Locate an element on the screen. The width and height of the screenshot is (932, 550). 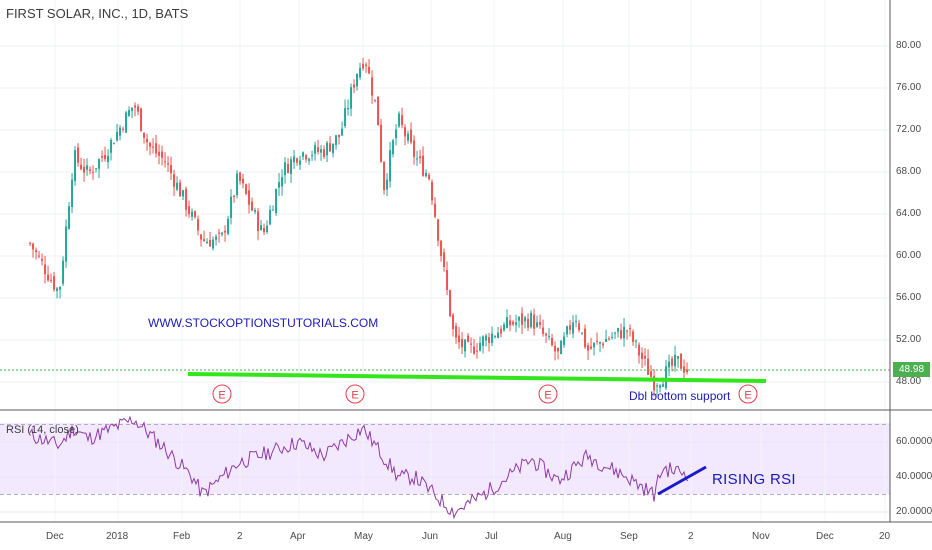
rsi-band-lines is located at coordinates (445, 459).